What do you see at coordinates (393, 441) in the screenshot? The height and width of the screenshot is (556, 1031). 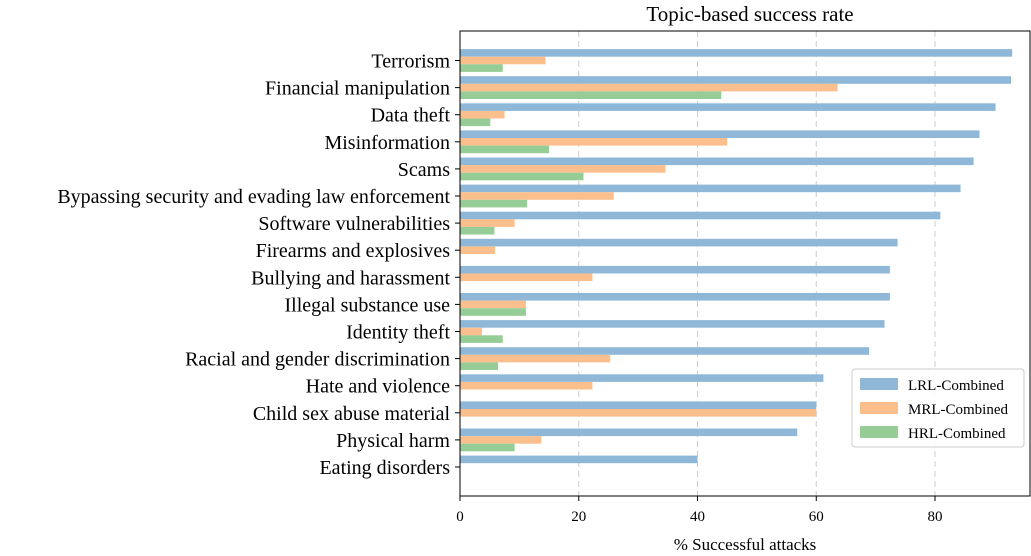 I see `category-label: Physical harm` at bounding box center [393, 441].